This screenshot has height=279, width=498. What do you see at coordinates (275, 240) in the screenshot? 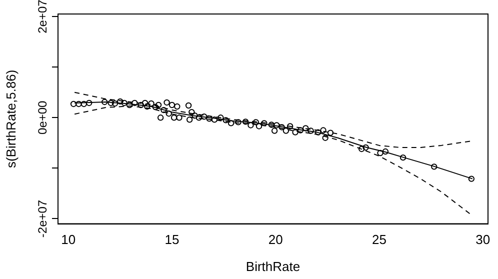
I see `x-tick-label: 20` at bounding box center [275, 240].